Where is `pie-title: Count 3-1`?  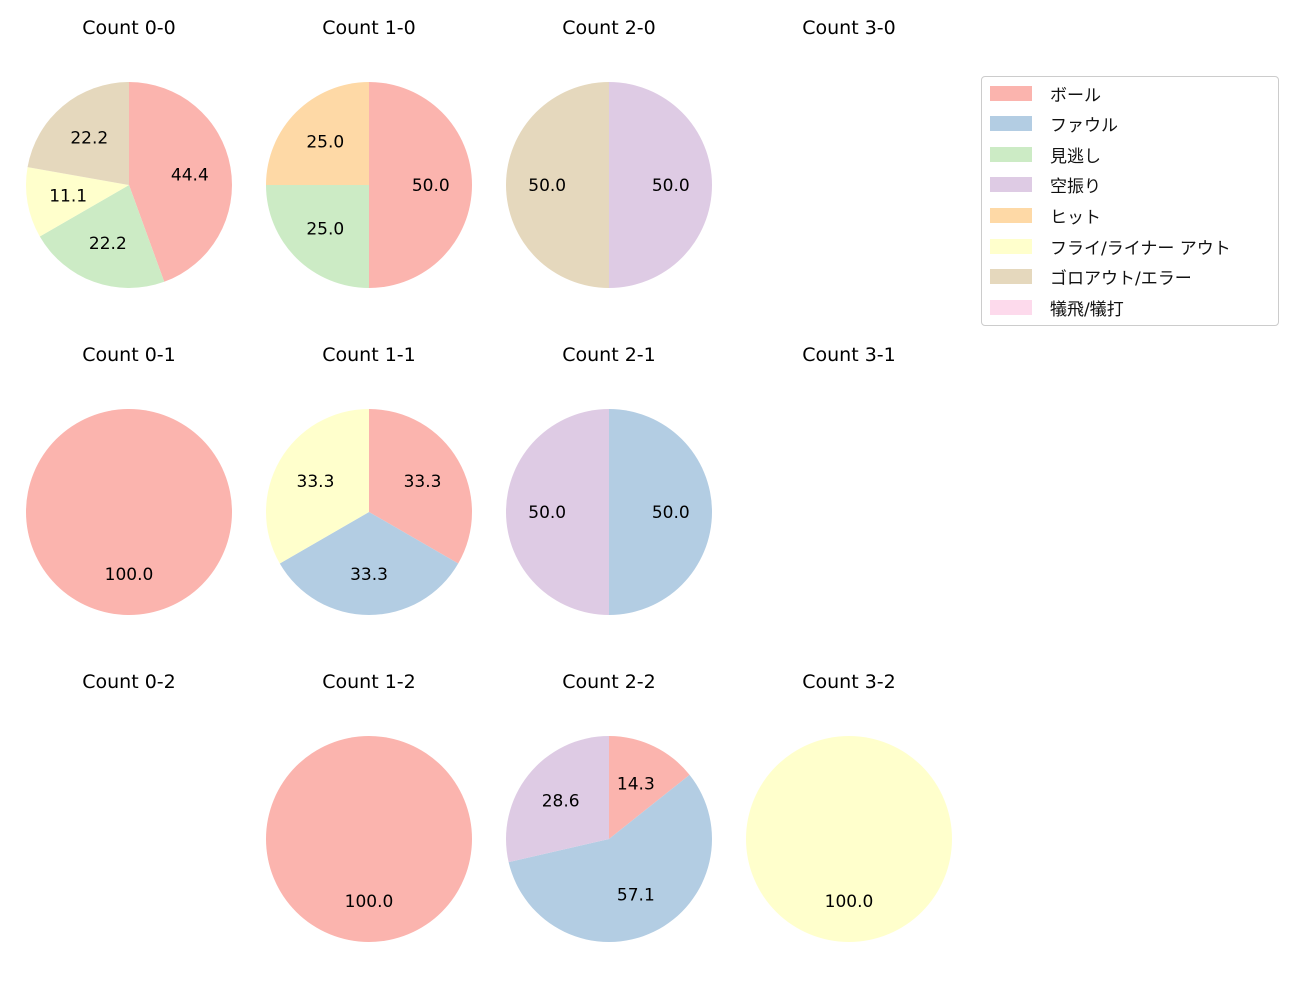
pie-title: Count 3-1 is located at coordinates (849, 355).